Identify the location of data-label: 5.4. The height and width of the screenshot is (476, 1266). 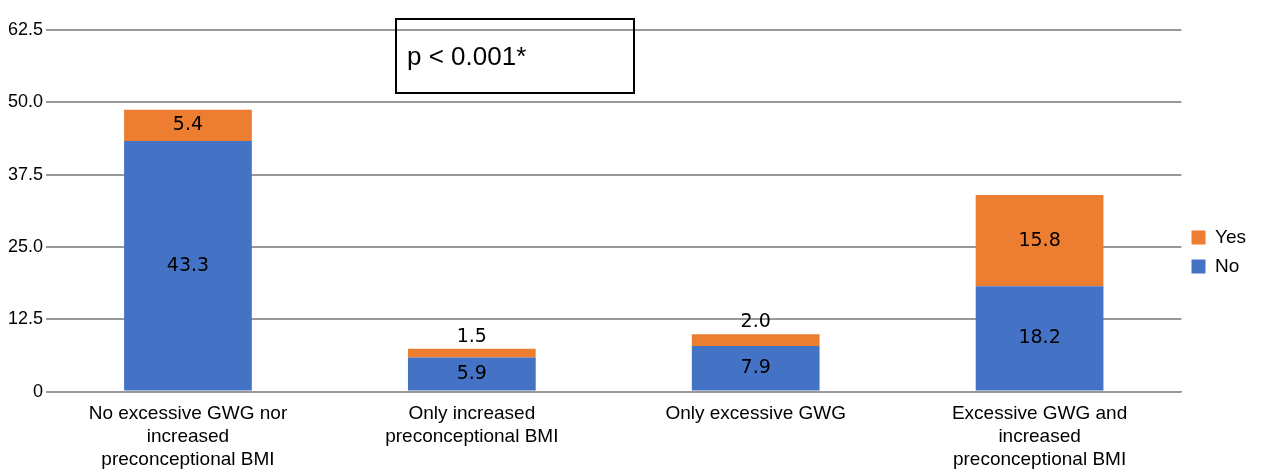
(188, 123).